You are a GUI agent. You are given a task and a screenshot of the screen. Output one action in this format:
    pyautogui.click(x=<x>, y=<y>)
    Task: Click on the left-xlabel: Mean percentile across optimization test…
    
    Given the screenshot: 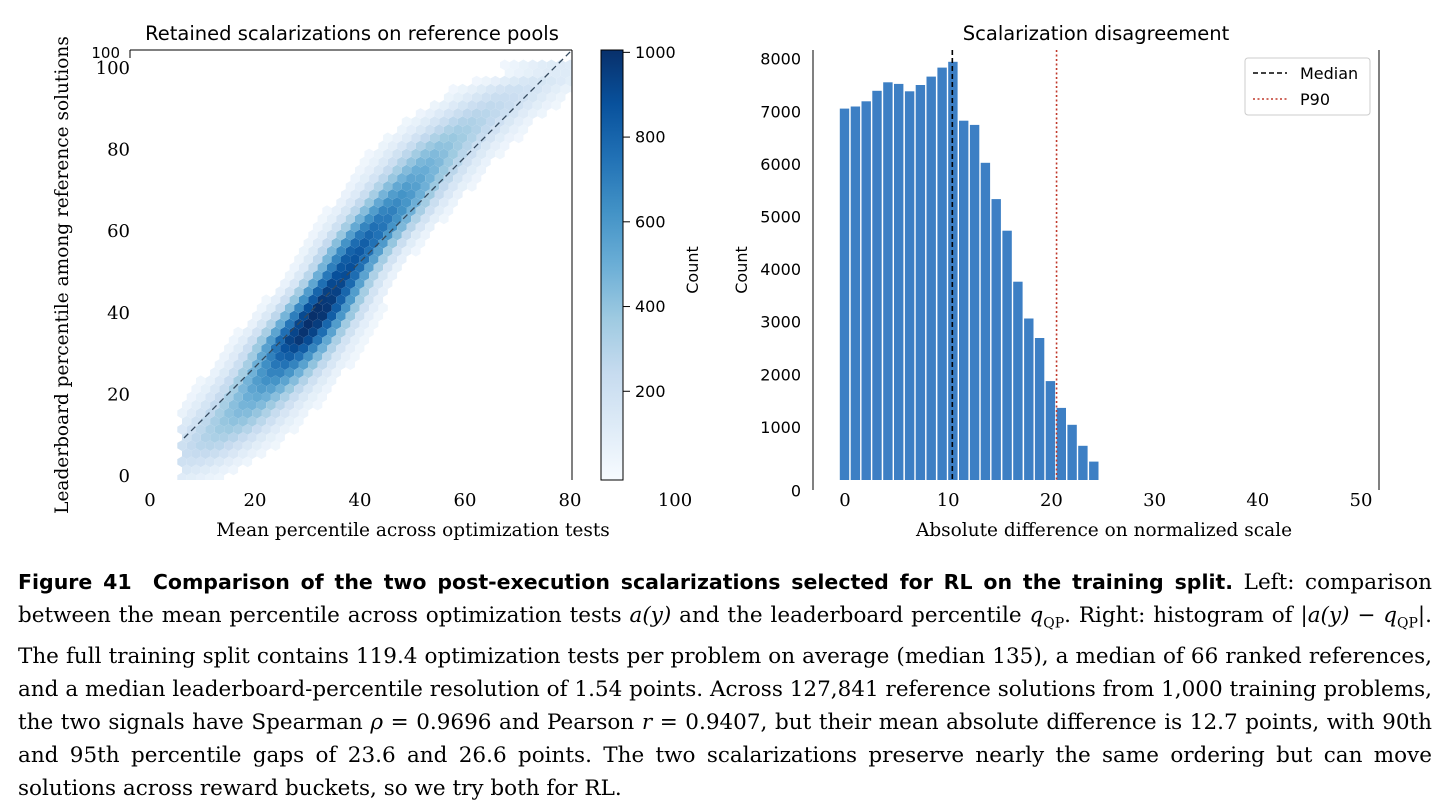 What is the action you would take?
    pyautogui.click(x=413, y=530)
    